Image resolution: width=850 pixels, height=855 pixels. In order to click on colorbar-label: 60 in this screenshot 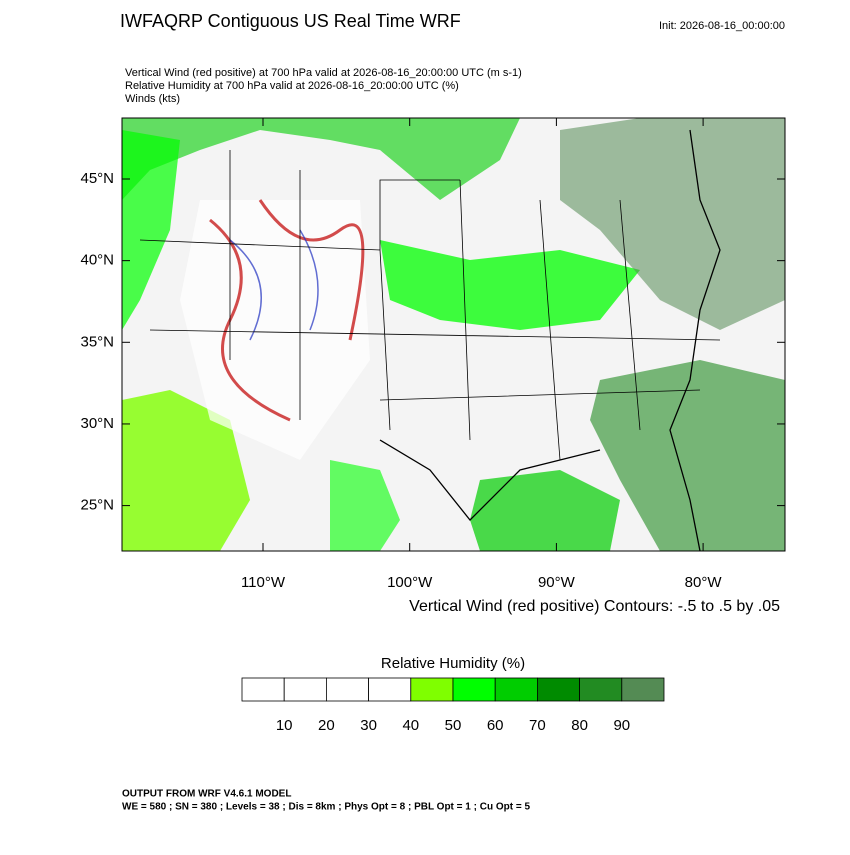, I will do `click(495, 725)`.